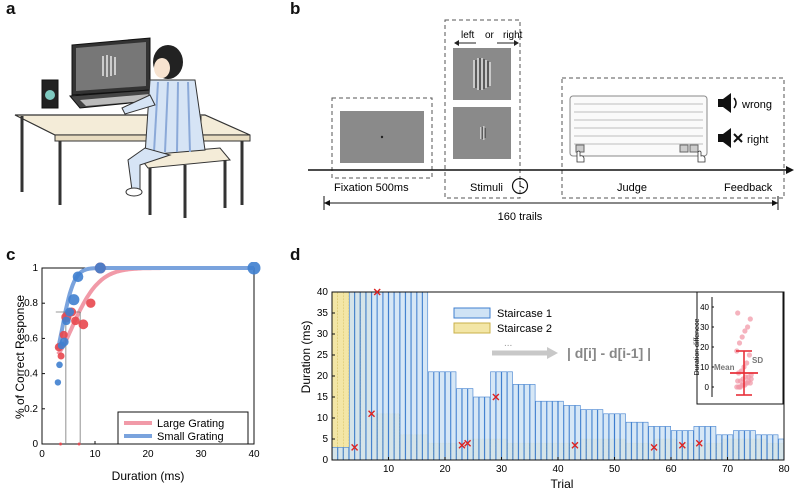  Describe the element at coordinates (323, 334) in the screenshot. I see `d-ytick-label: 30` at that location.